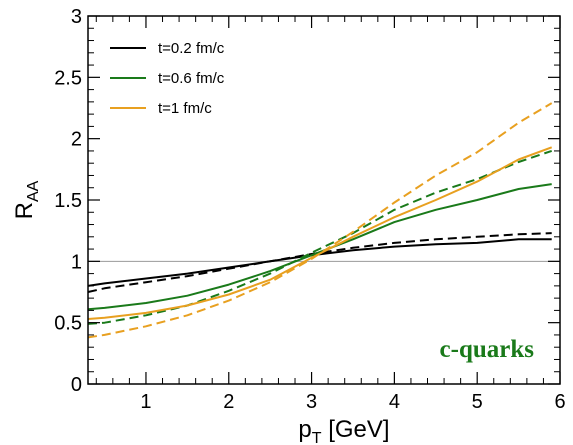 The image size is (573, 445). What do you see at coordinates (145, 402) in the screenshot?
I see `x-tick-label: 1` at bounding box center [145, 402].